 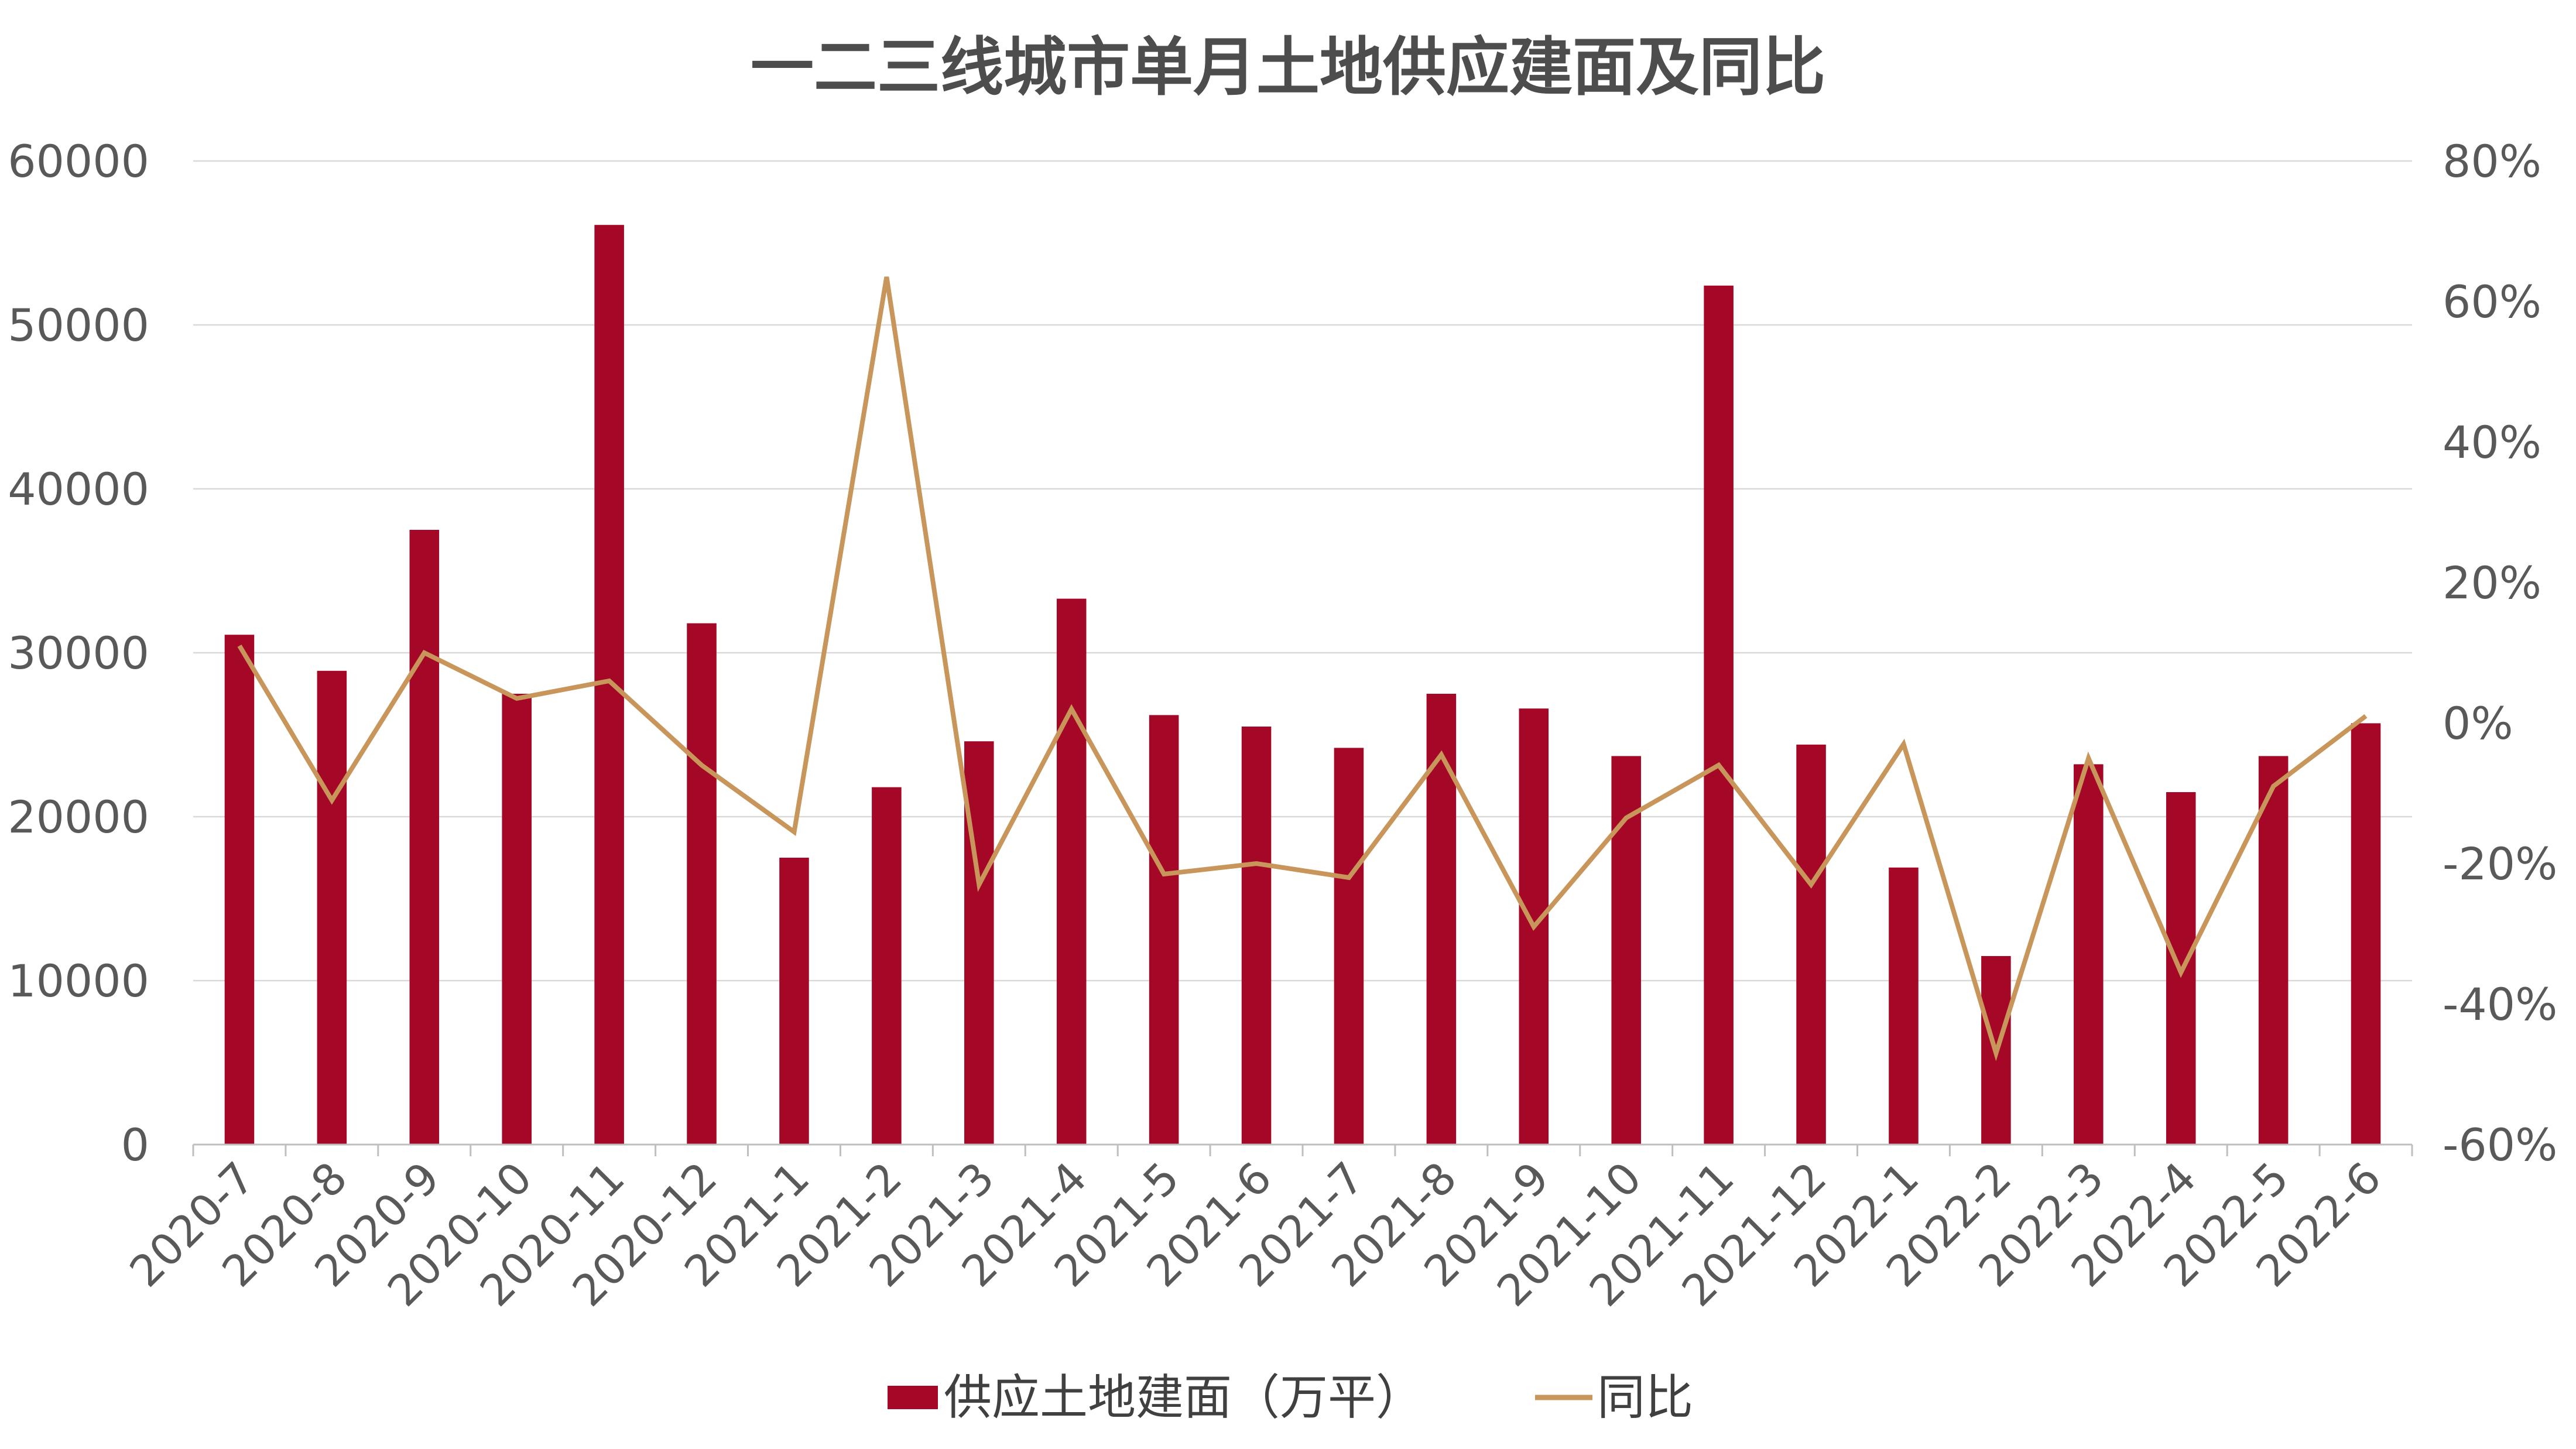 What do you see at coordinates (78, 981) in the screenshot?
I see `left-tick-label: 10000` at bounding box center [78, 981].